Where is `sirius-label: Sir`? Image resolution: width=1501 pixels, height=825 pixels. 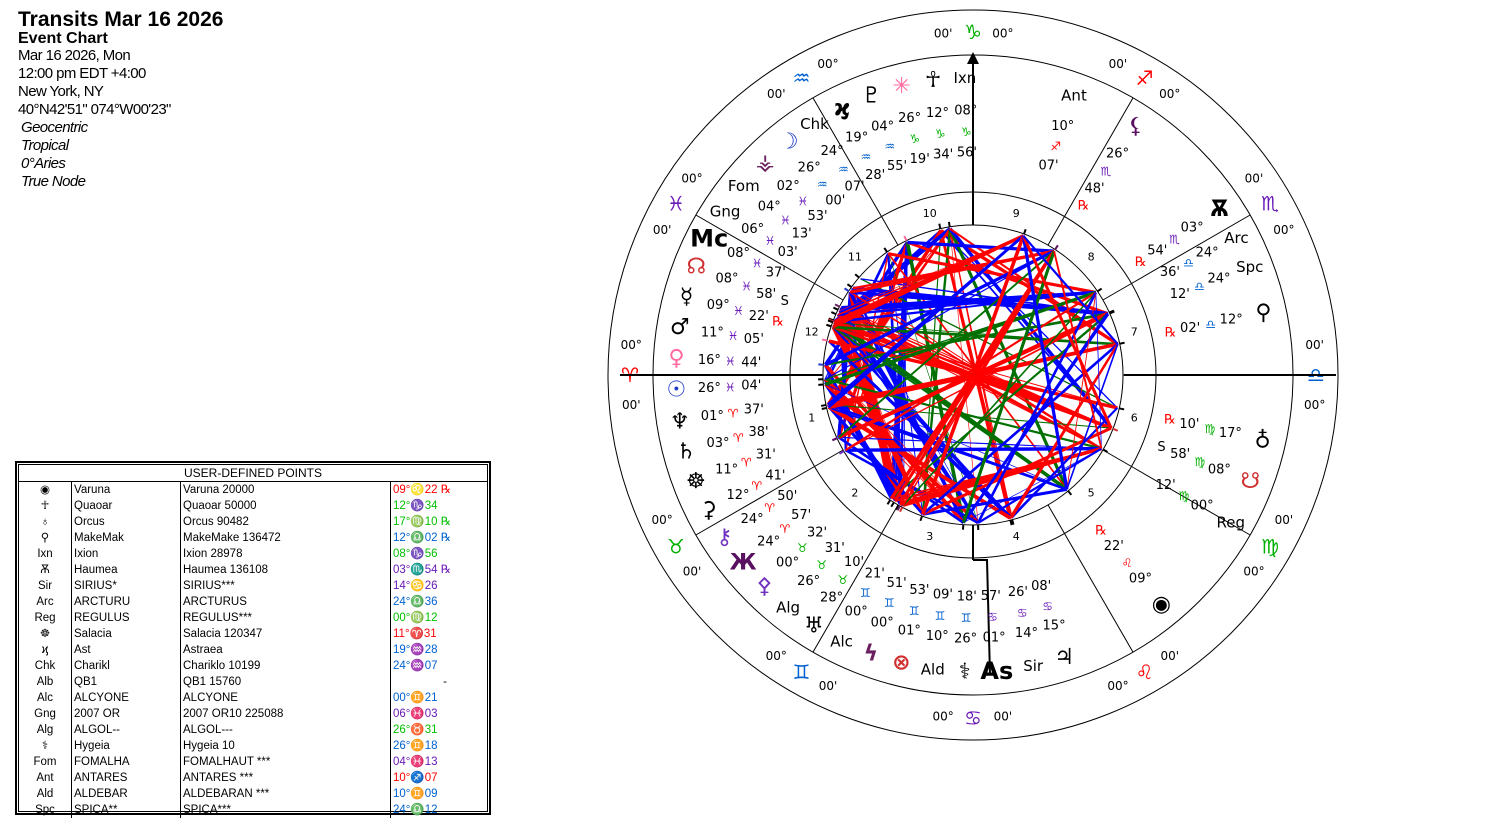
sirius-label: Sir is located at coordinates (1033, 666).